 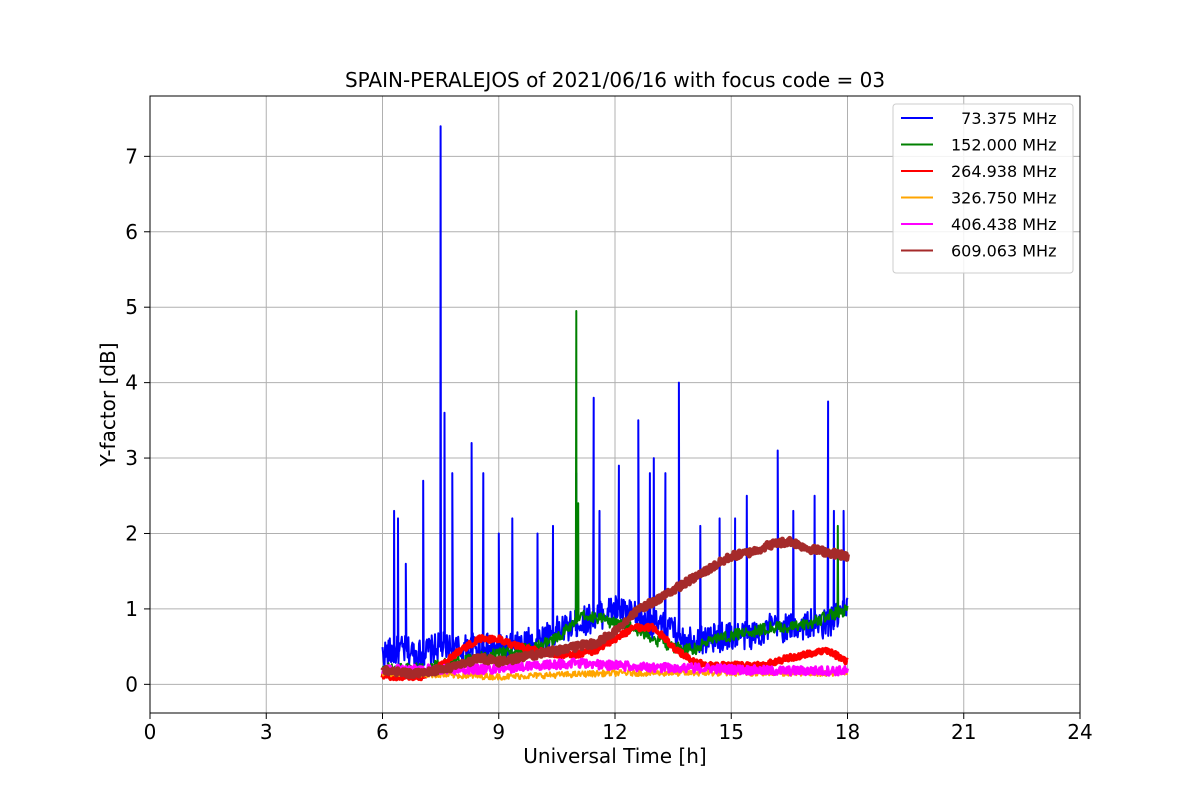 What do you see at coordinates (1003, 198) in the screenshot?
I see `legend-label: 326.750 MHz` at bounding box center [1003, 198].